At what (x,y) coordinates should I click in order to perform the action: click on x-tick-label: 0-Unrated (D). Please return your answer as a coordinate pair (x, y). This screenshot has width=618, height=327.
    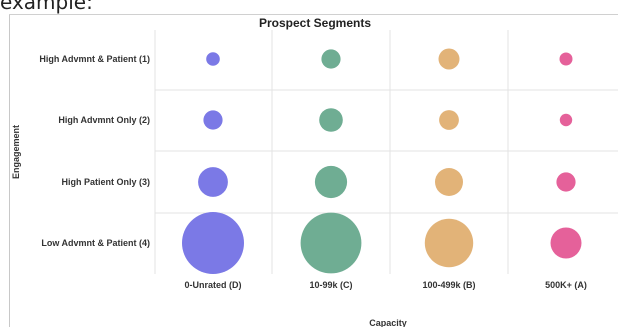
    Looking at the image, I should click on (212, 285).